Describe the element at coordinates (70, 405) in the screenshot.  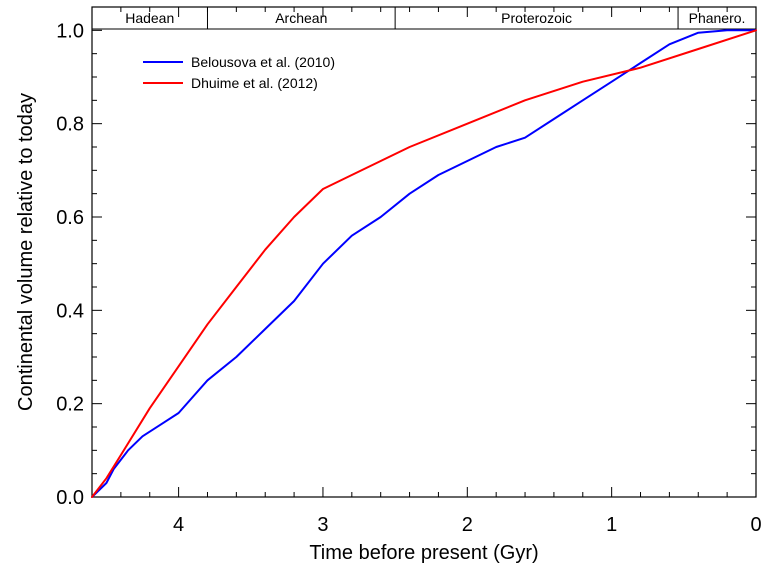
I see `y-tick-label: 0.2` at that location.